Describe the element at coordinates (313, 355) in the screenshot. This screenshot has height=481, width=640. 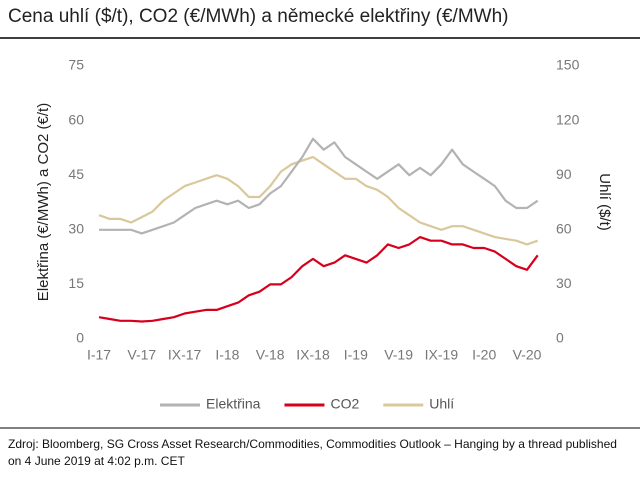
I see `x-tick-label: IX-18` at that location.